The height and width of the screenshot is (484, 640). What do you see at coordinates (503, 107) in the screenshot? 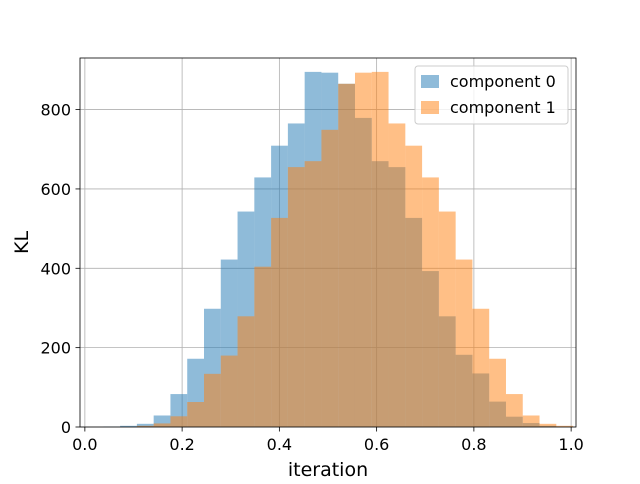
I see `legend-label-1: component 1` at bounding box center [503, 107].